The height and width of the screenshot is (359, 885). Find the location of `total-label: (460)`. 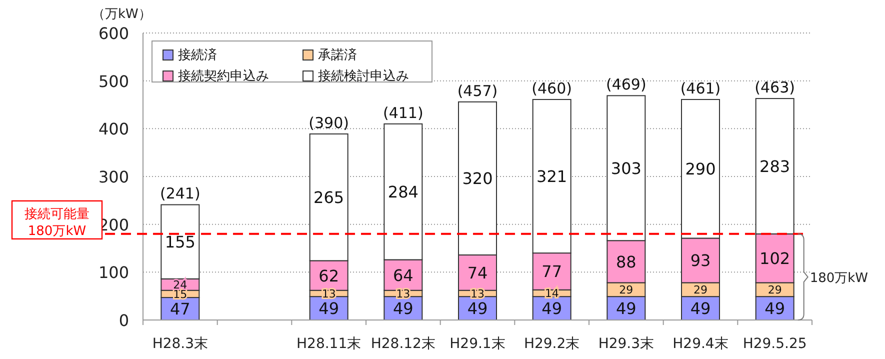

total-label: (460) is located at coordinates (552, 88).